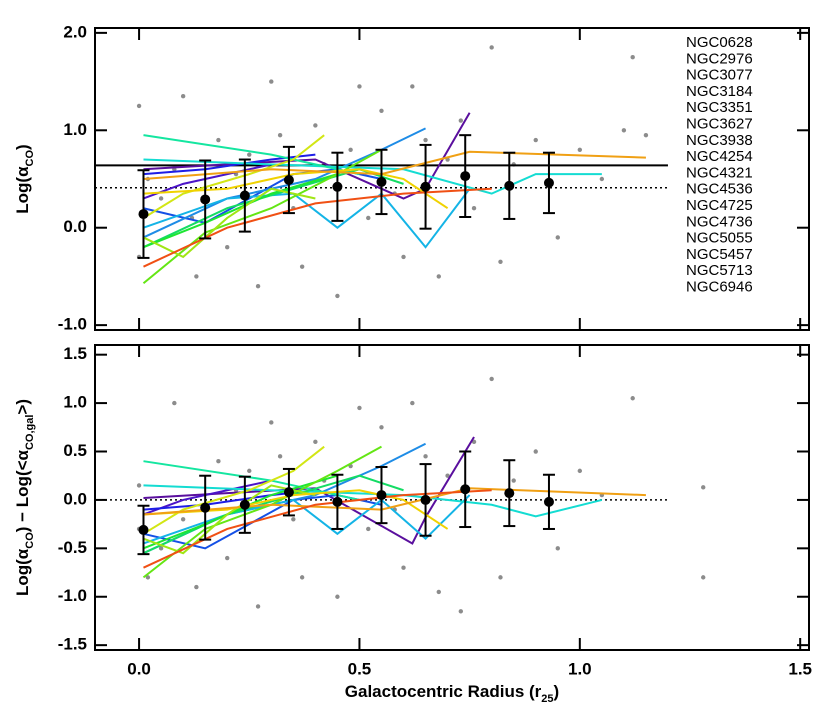 Image resolution: width=830 pixels, height=722 pixels. Describe the element at coordinates (719, 91) in the screenshot. I see `legend-entry: NGC3184` at that location.